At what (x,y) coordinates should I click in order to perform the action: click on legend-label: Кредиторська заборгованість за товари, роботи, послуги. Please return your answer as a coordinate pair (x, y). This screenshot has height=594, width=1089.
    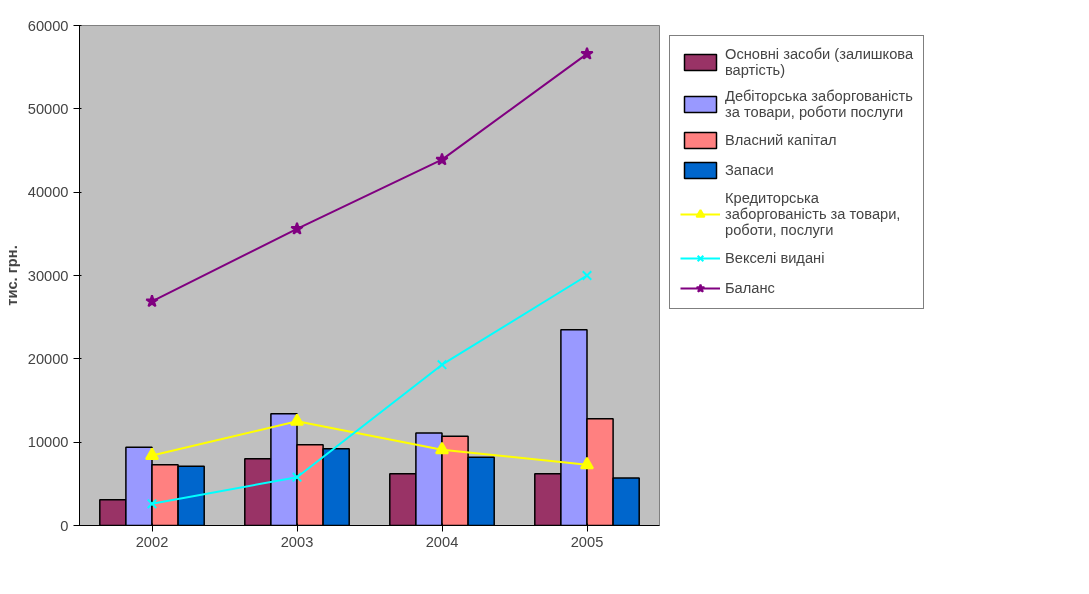
    Looking at the image, I should click on (813, 214).